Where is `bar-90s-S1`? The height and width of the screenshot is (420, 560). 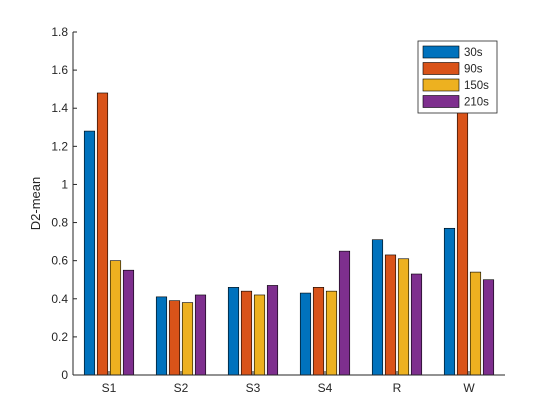 bar-90s-S1 is located at coordinates (102, 234).